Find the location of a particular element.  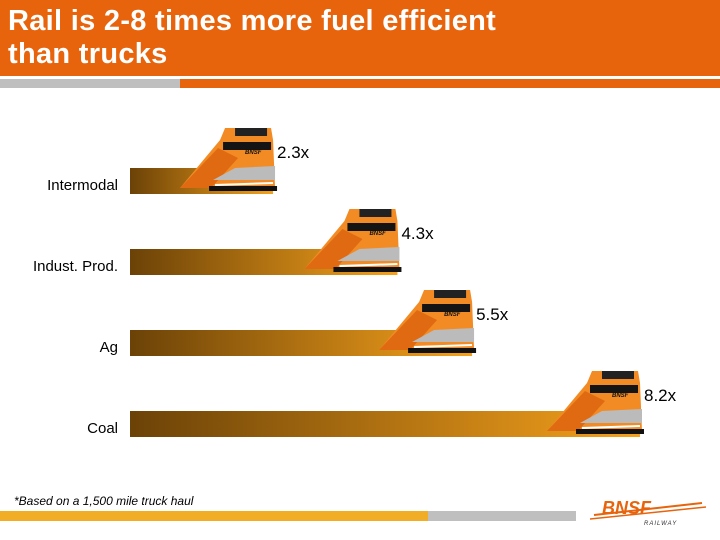

value-label: 5.5x is located at coordinates (492, 314).